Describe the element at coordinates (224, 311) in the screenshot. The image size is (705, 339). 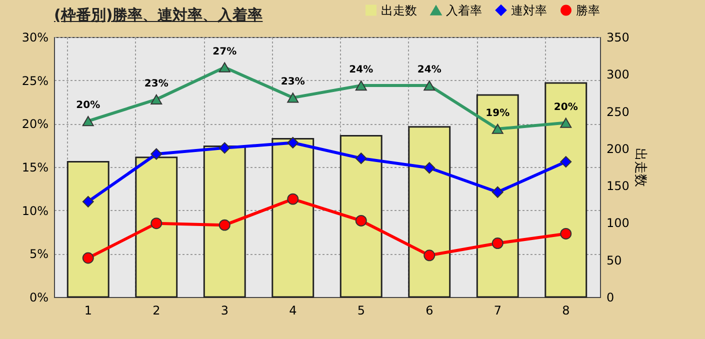
I see `x-tick-label: 3` at that location.